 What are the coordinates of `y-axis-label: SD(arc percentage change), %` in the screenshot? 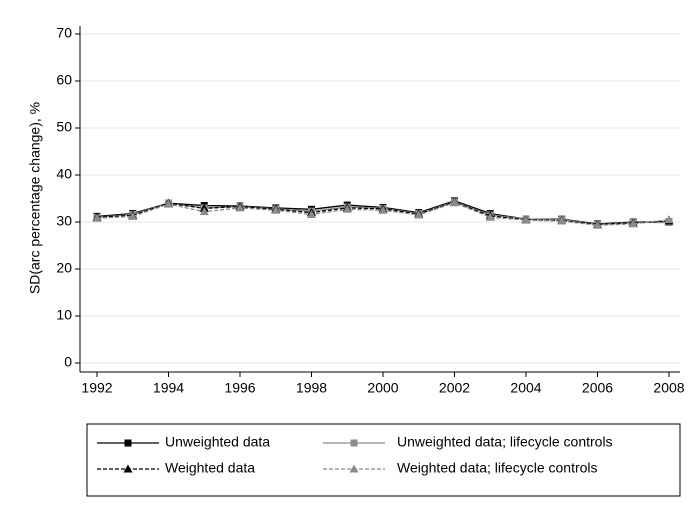 It's located at (35, 198).